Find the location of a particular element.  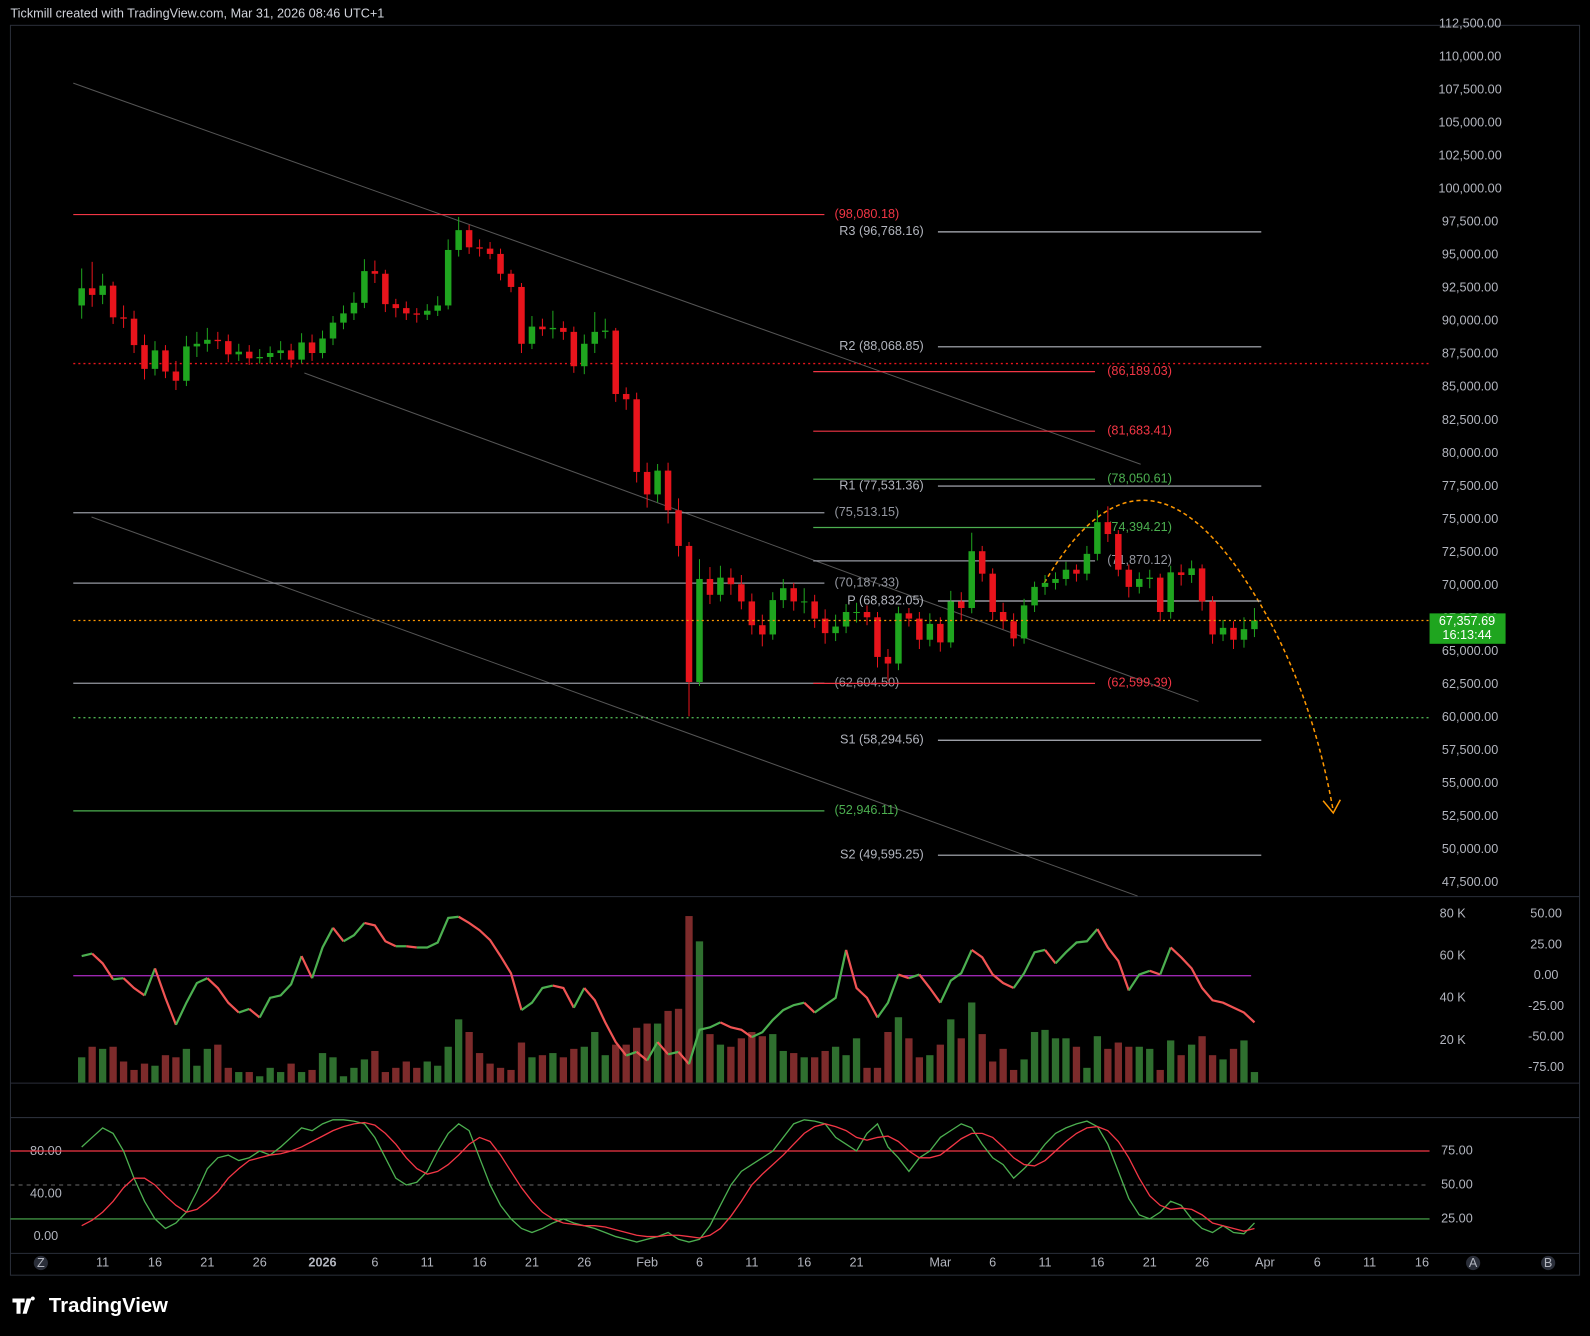

y-tick-label: 60,000.00 is located at coordinates (1470, 717).